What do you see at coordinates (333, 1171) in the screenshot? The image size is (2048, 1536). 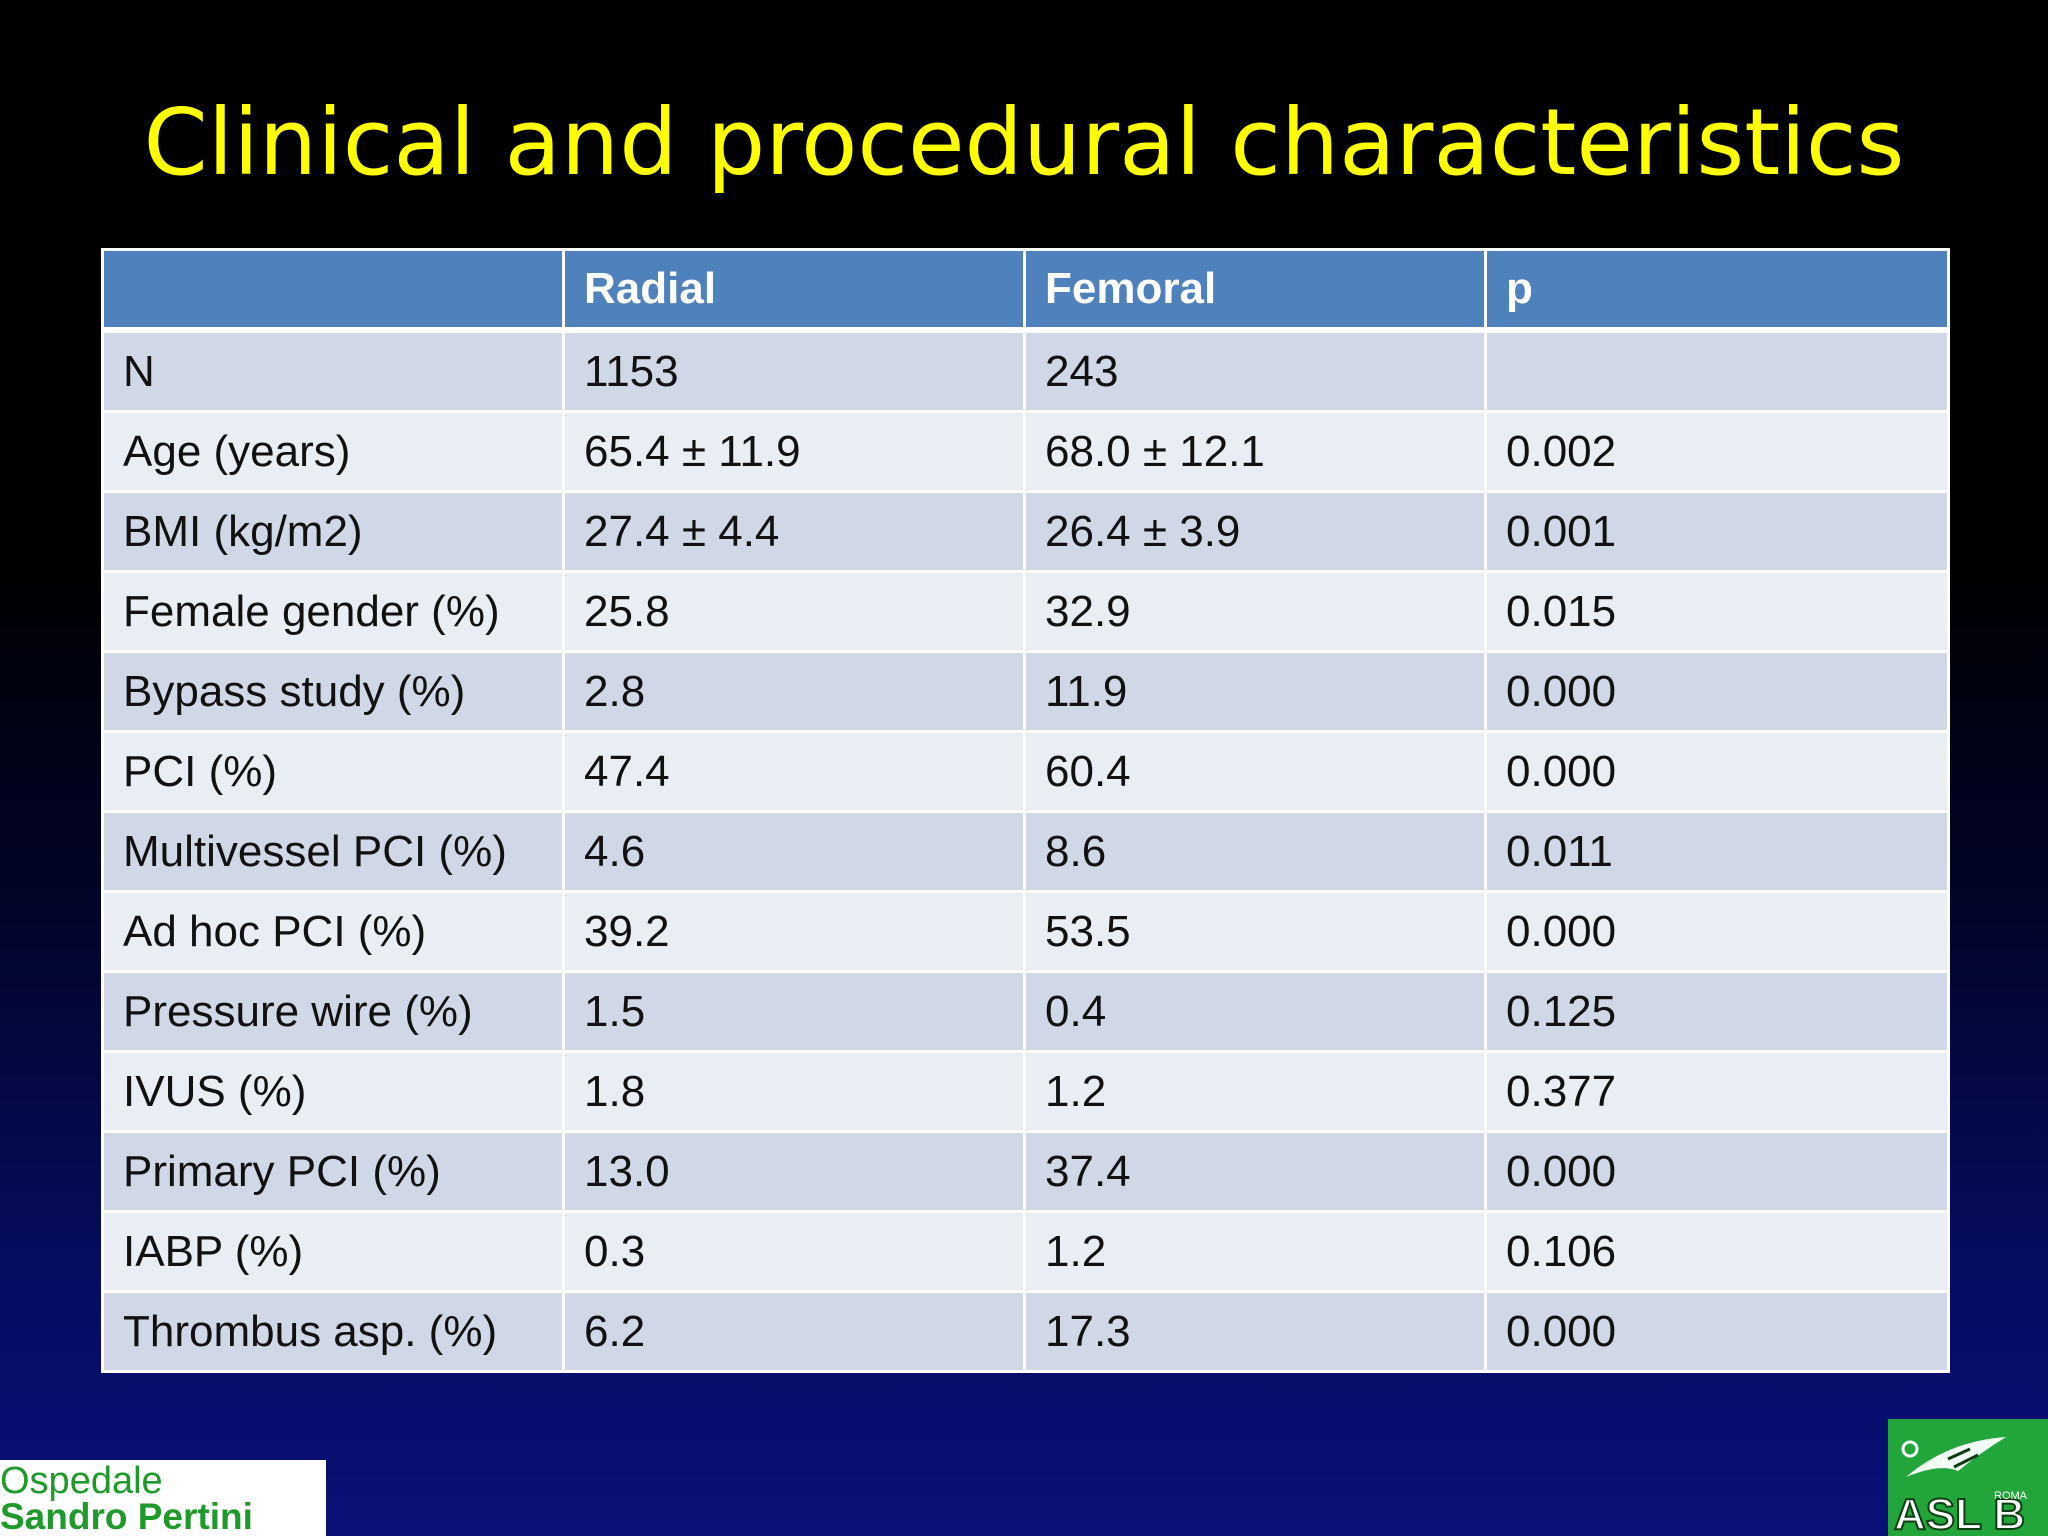 I see `row-label: Primary PCI (%)` at bounding box center [333, 1171].